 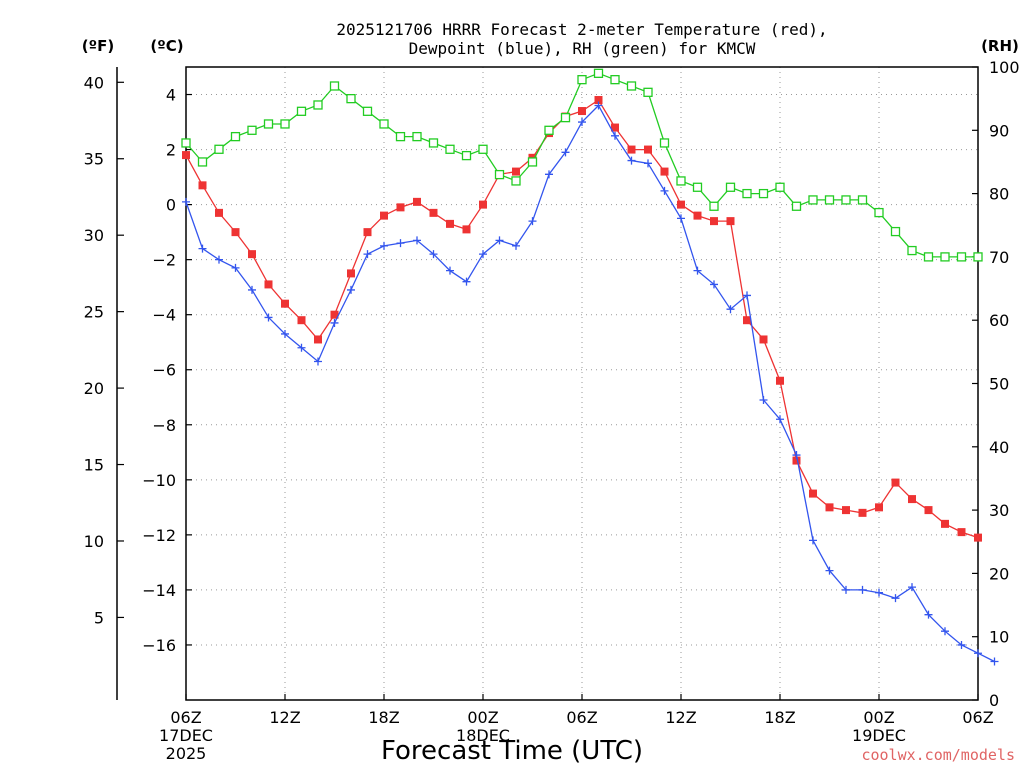 I want to click on celsius-tick-label: −8, so click(x=164, y=425).